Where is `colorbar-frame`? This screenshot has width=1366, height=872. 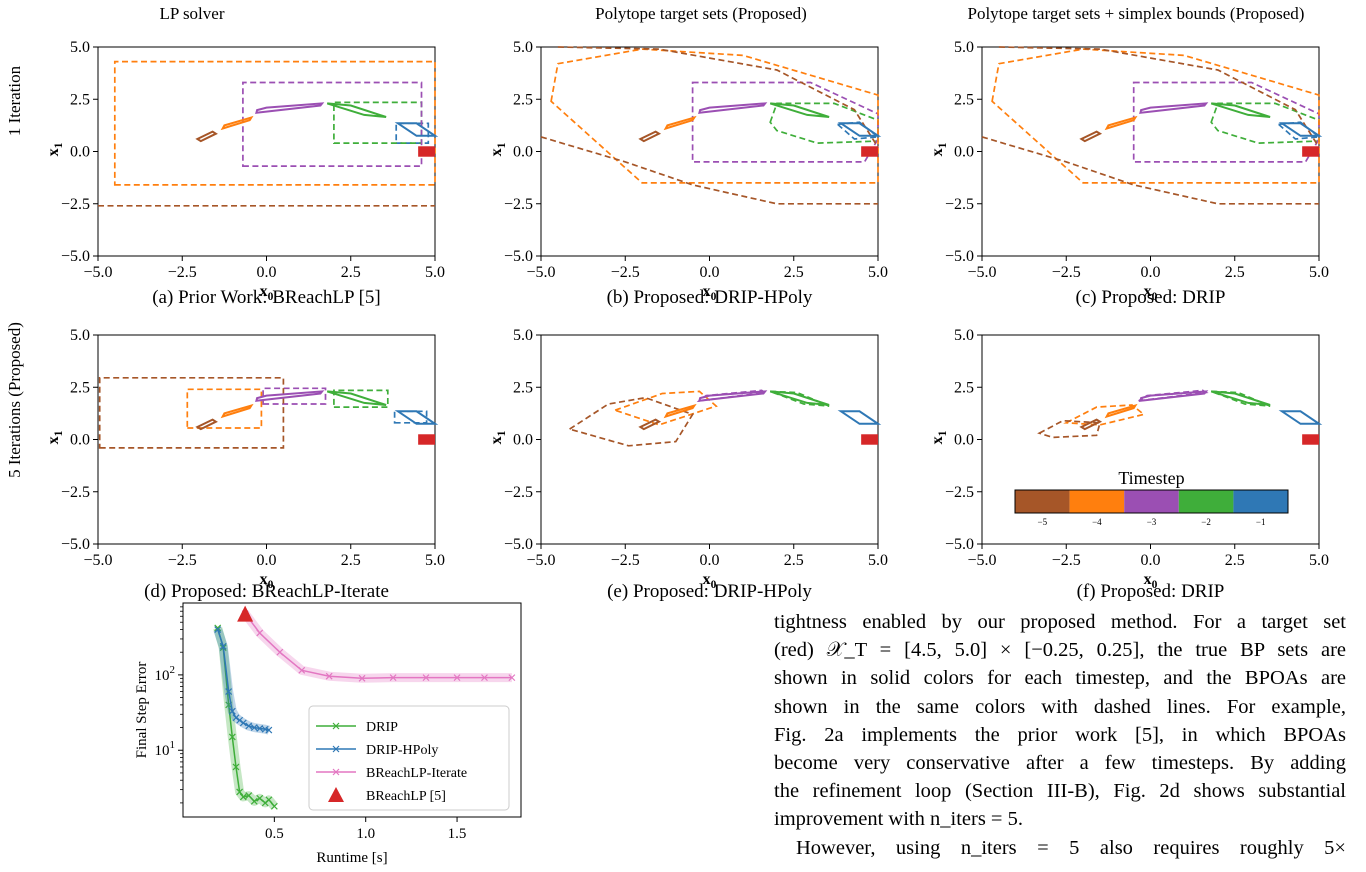
colorbar-frame is located at coordinates (1151, 501).